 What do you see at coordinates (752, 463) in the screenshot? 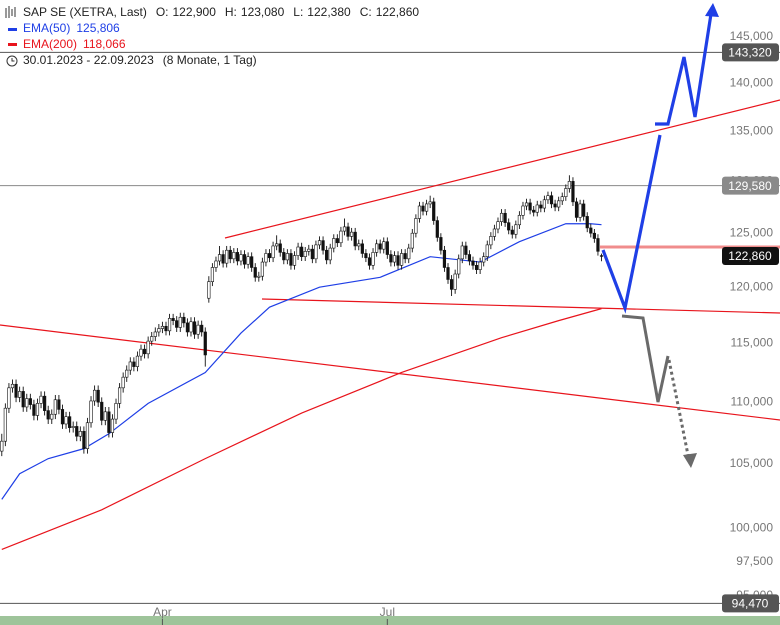
I see `y-tick-label: 105,000` at bounding box center [752, 463].